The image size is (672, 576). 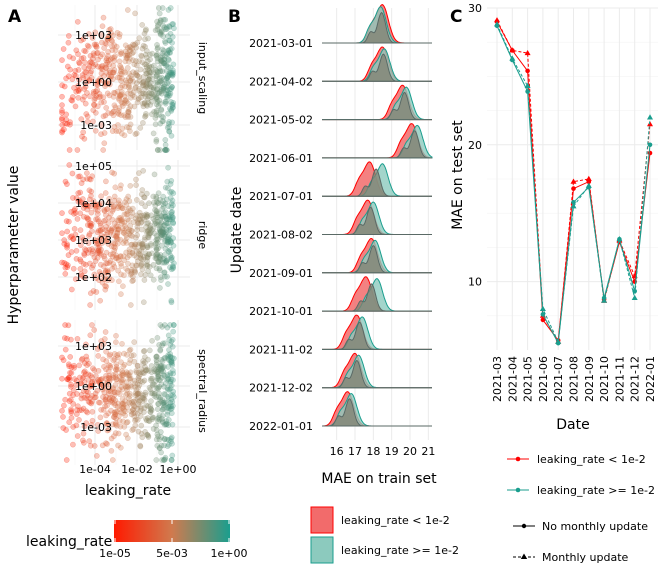 What do you see at coordinates (475, 282) in the screenshot?
I see `c-ytick: 10` at bounding box center [475, 282].